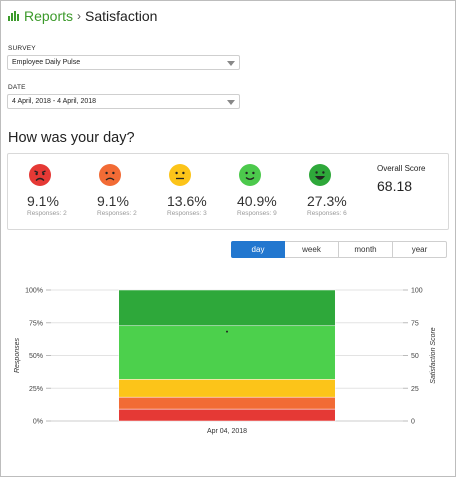 The image size is (456, 477). Describe the element at coordinates (320, 175) in the screenshot. I see `very-happy-face-icon` at that location.